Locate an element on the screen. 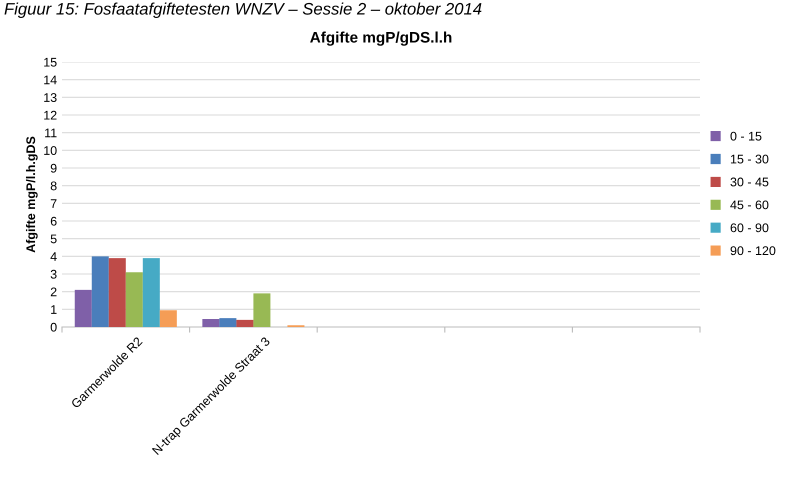 Image resolution: width=801 pixels, height=495 pixels. y-tick-label: 5 is located at coordinates (53, 239).